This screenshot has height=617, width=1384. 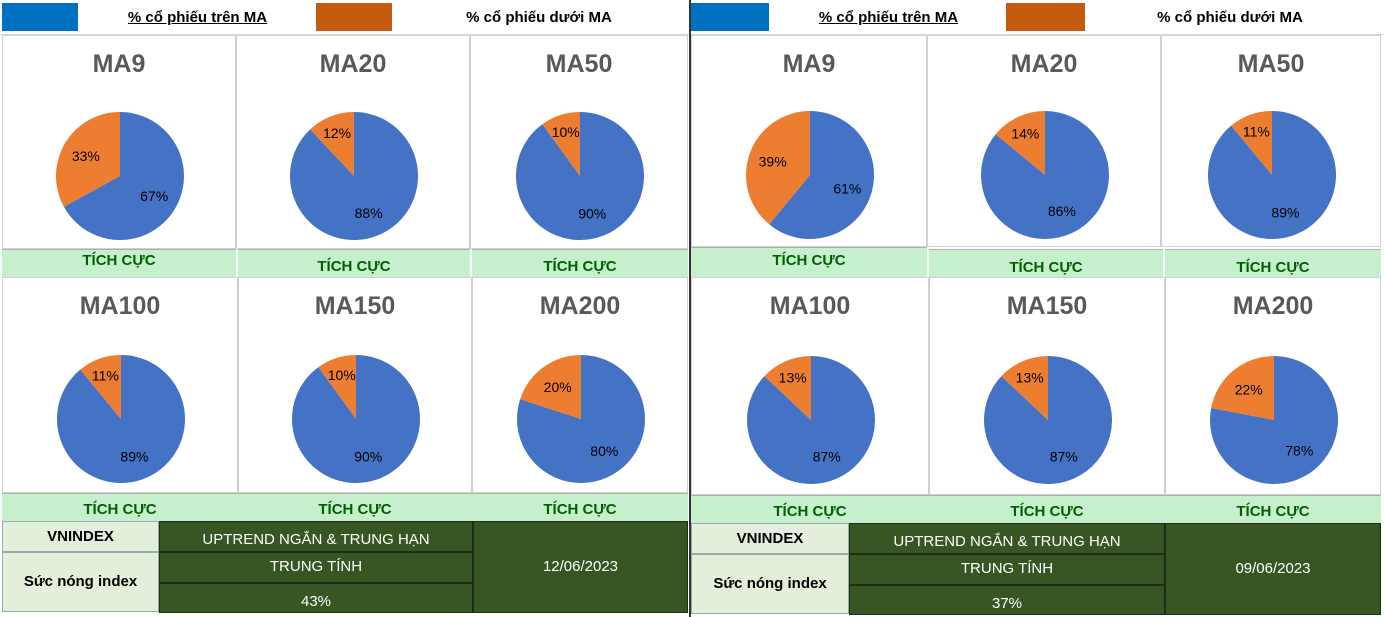 I want to click on pie-label-above: 86%, so click(x=1062, y=211).